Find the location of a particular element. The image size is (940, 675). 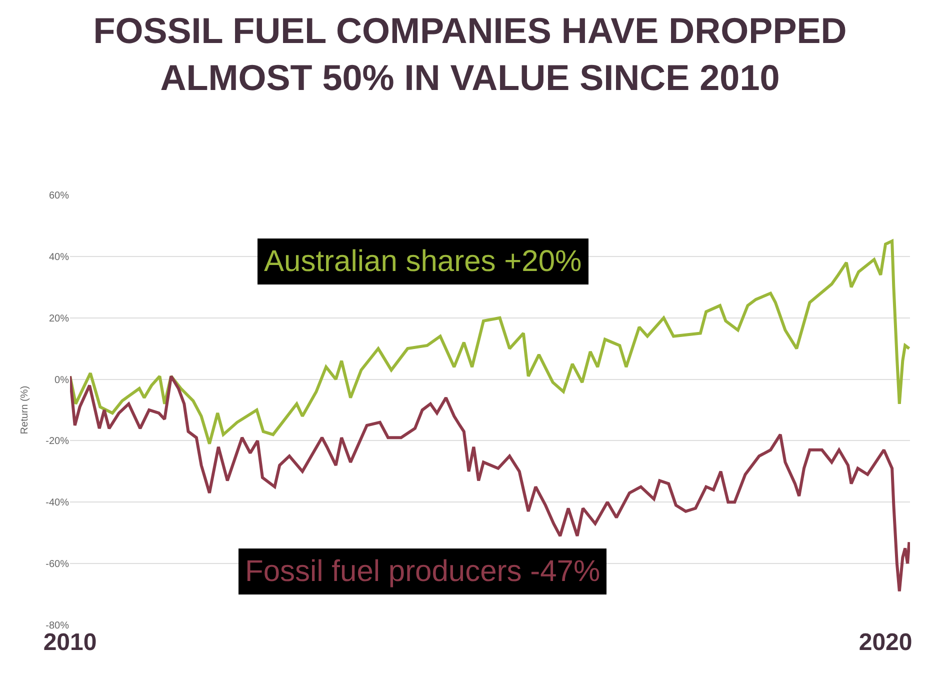

y-tick-label: 60% is located at coordinates (59, 196).